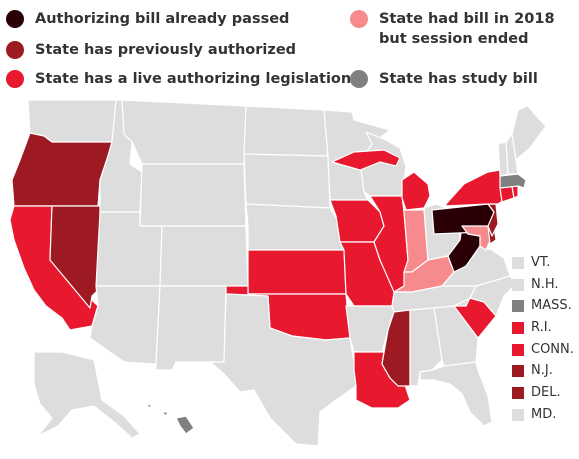 The image size is (579, 459). I want to click on legend-dot-session-ended, so click(359, 19).